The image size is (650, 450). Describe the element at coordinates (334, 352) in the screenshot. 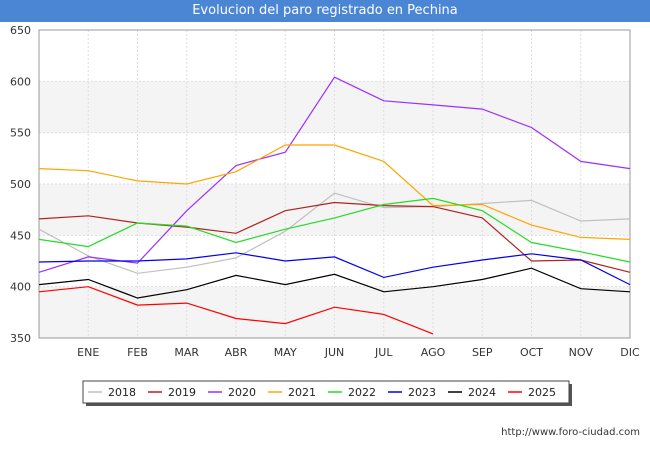

I see `x-tick-label: JUN` at that location.